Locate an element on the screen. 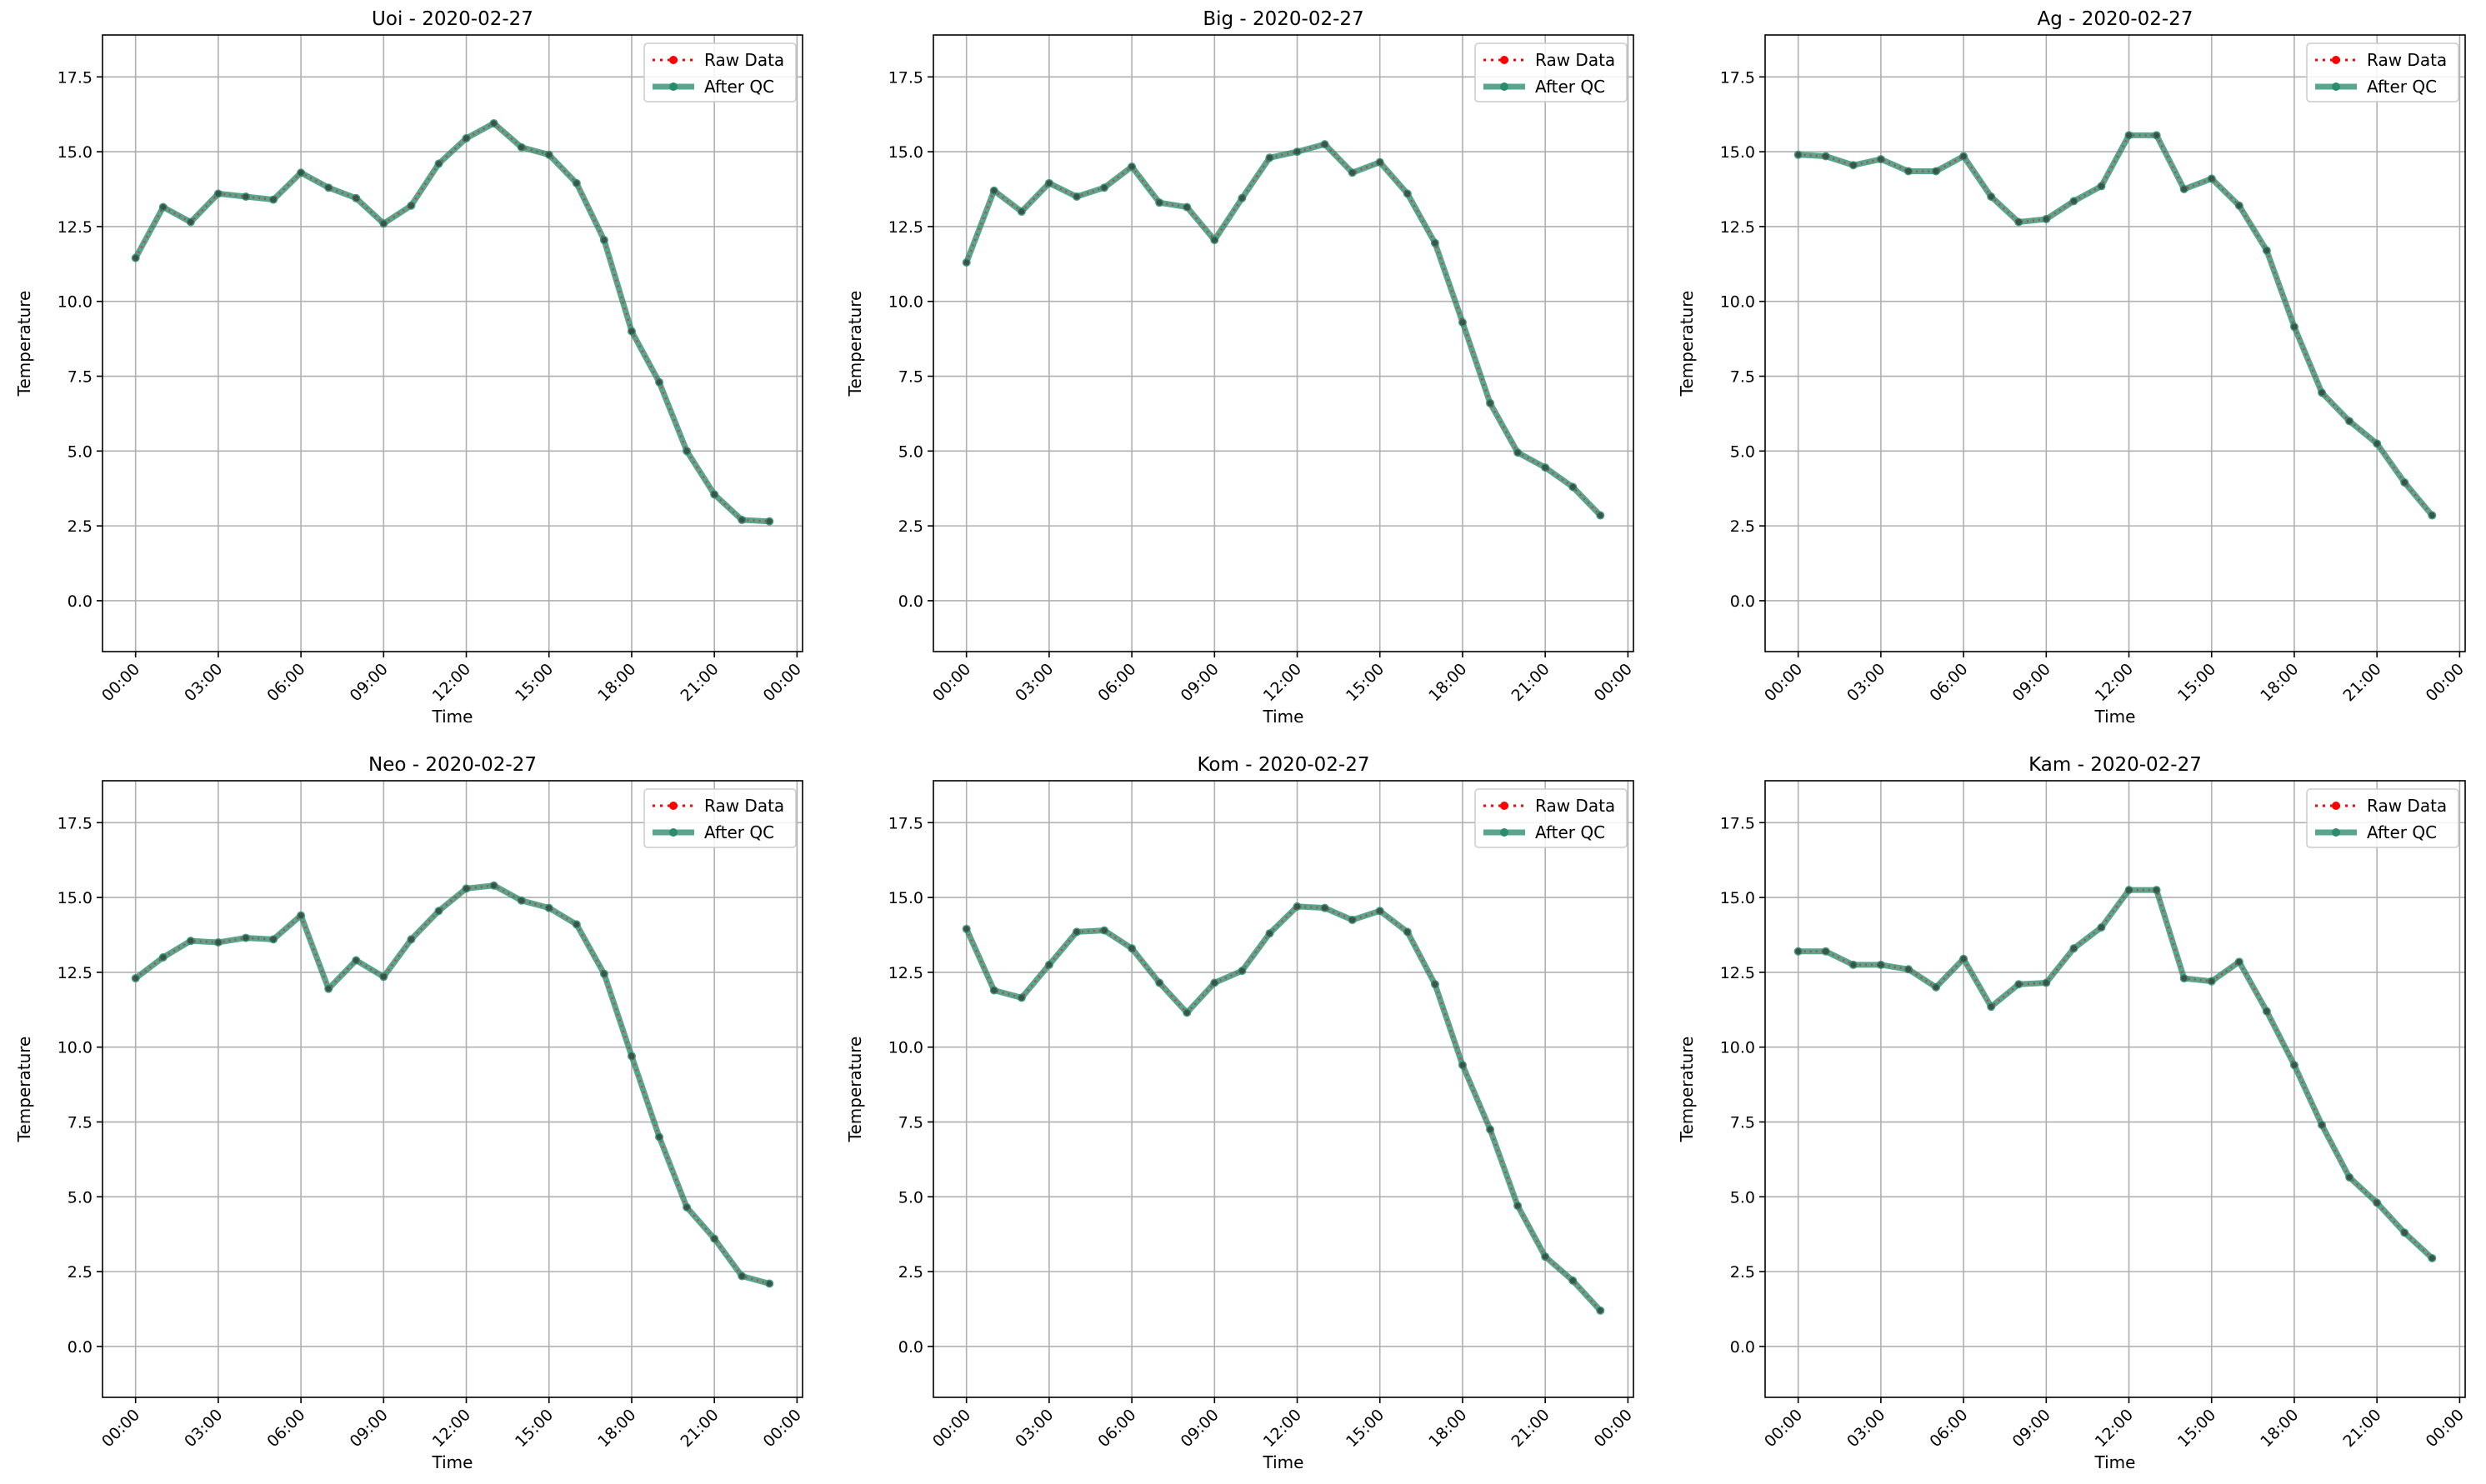  y-tick-label: 12.5 is located at coordinates (905, 227).